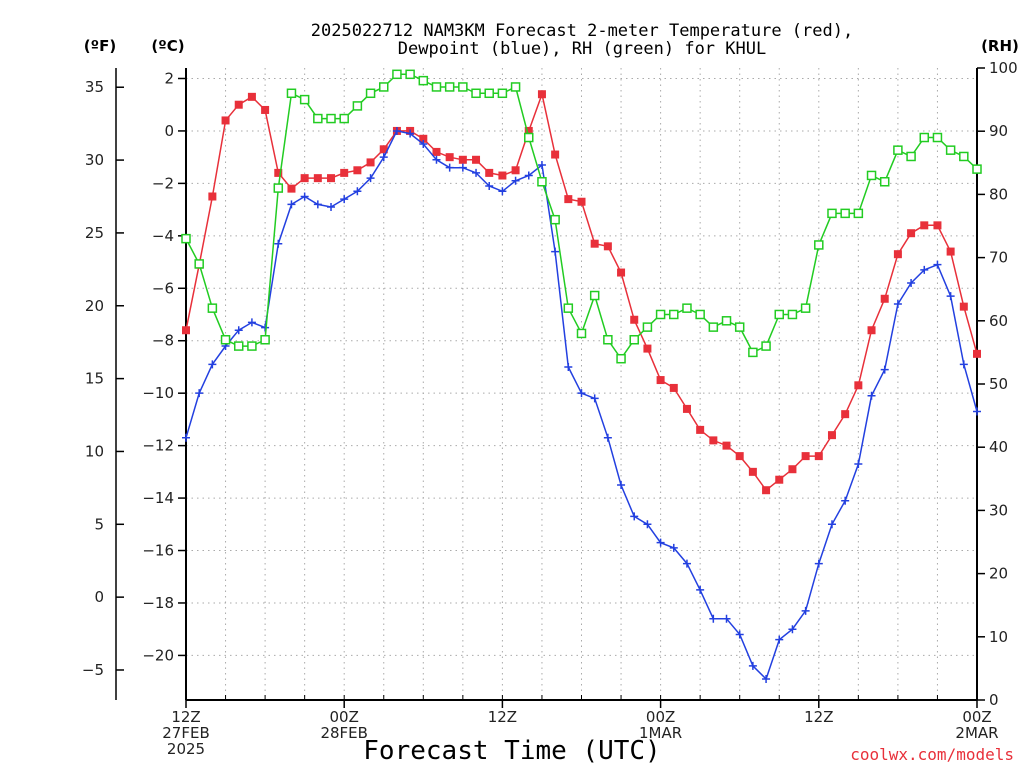  What do you see at coordinates (998, 574) in the screenshot?
I see `rh-tick-label: 20` at bounding box center [998, 574].